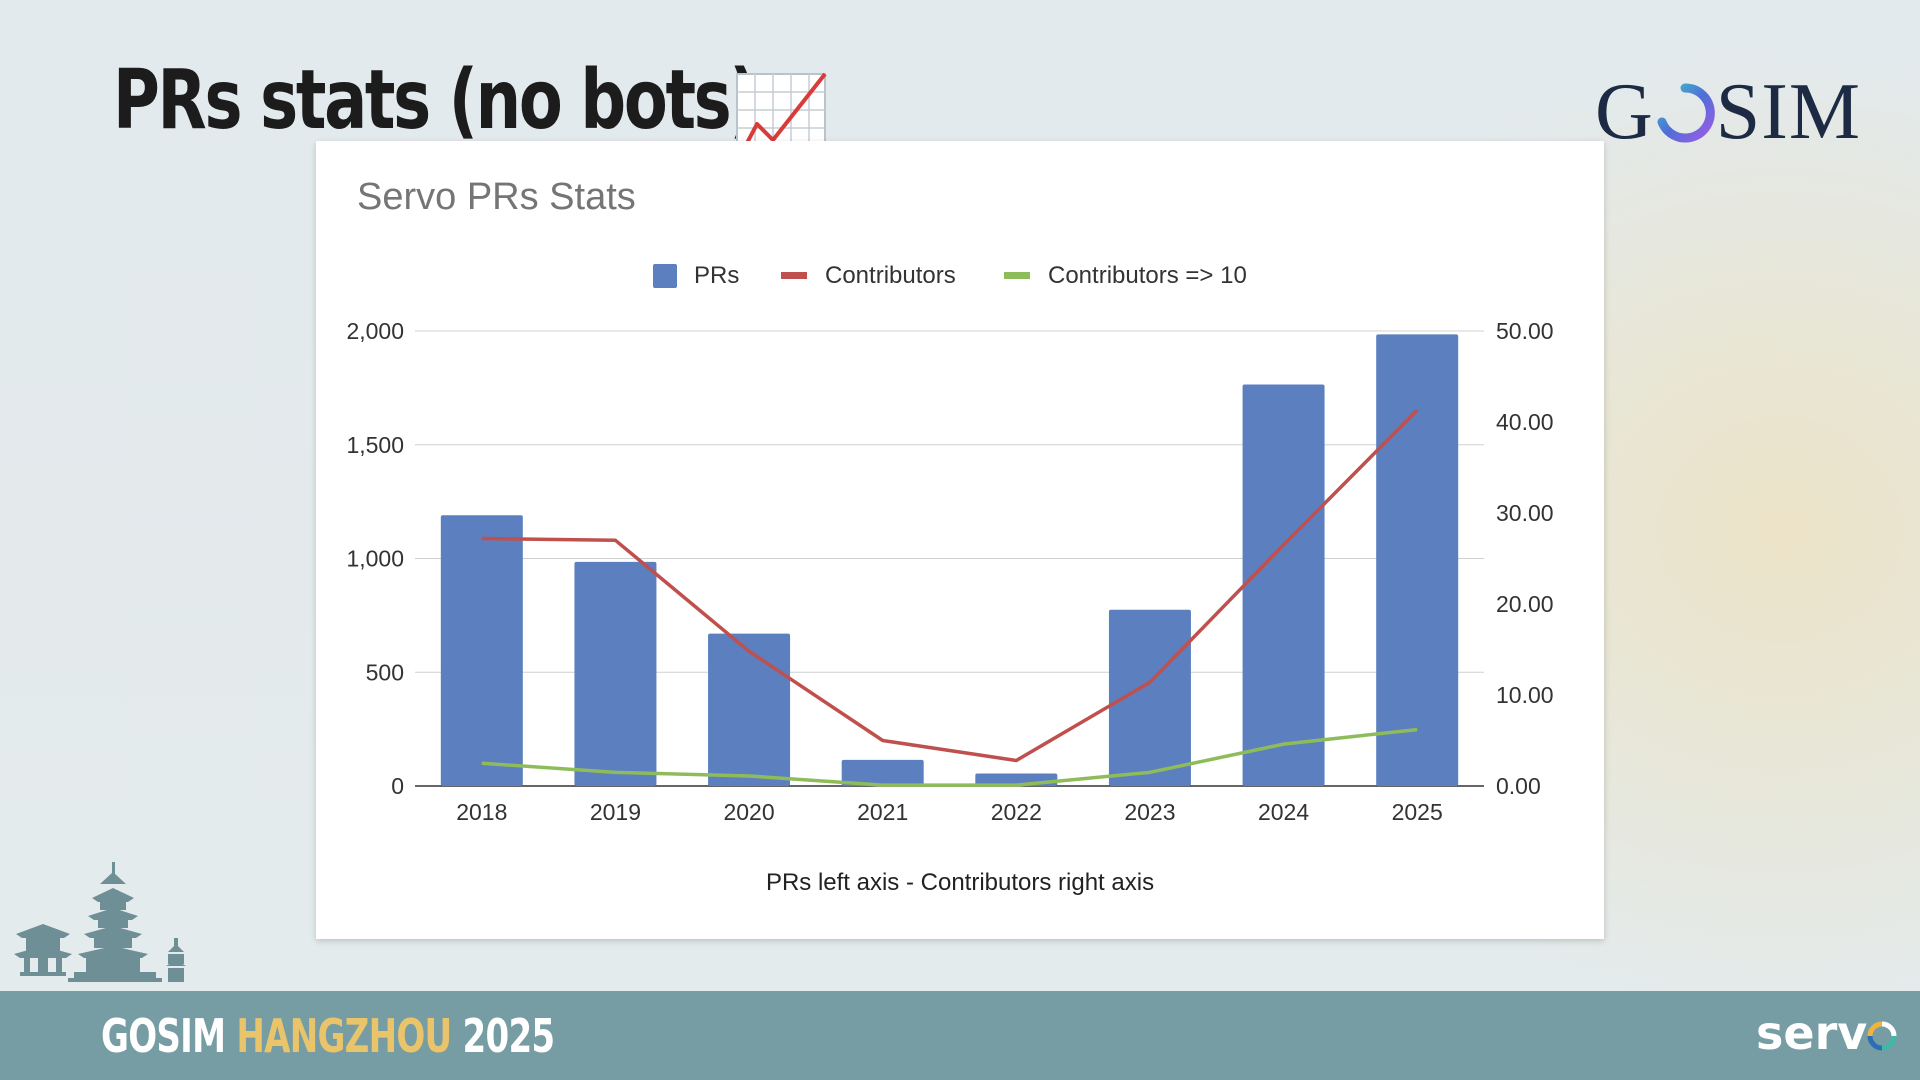  I want to click on y-left-tick-label: 0, so click(397, 786).